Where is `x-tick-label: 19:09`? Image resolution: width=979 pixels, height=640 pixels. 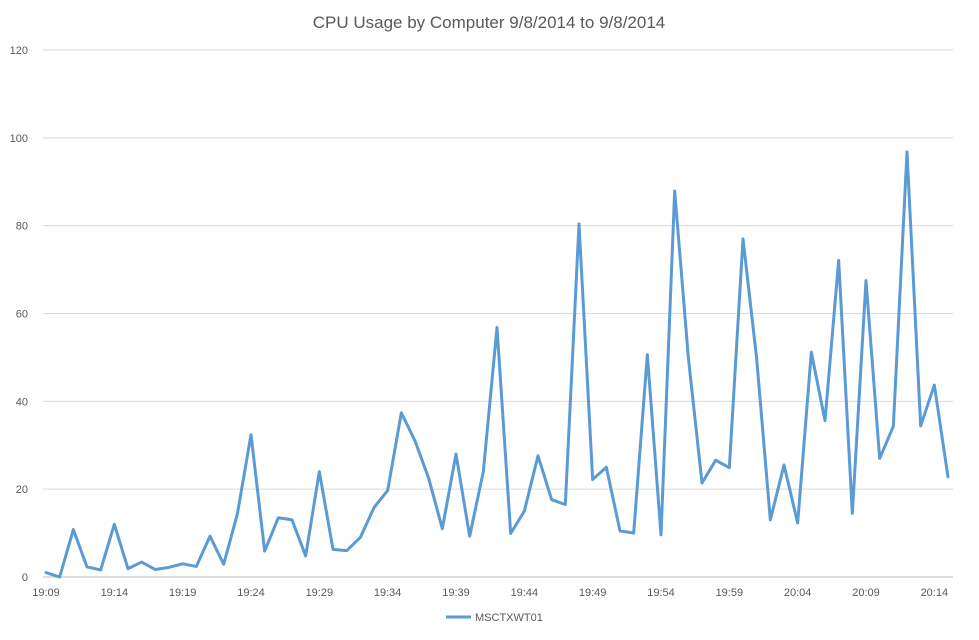
x-tick-label: 19:09 is located at coordinates (46, 593).